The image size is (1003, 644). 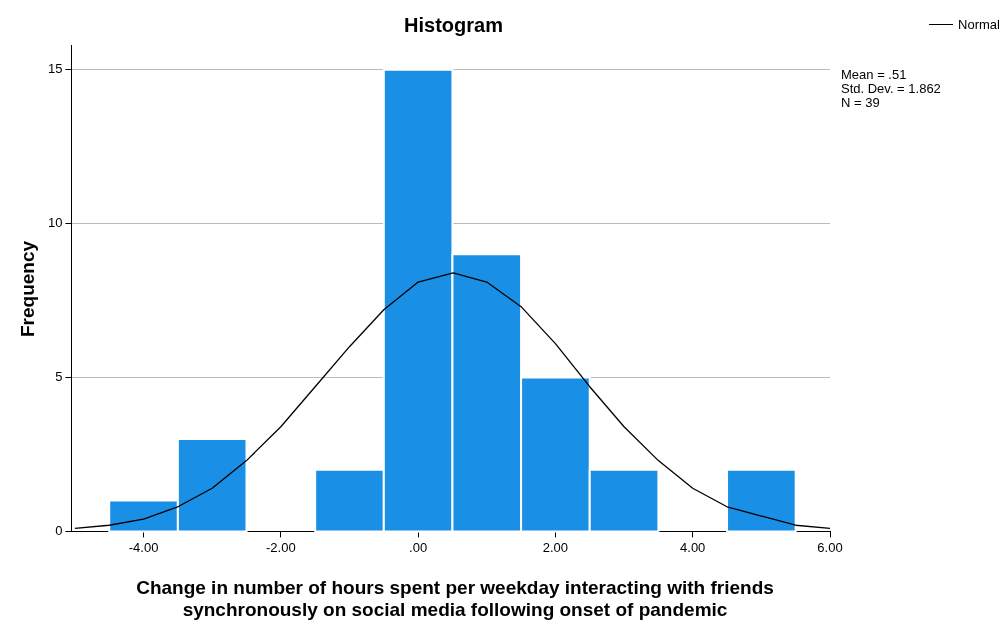 I want to click on y-tick-label: 0, so click(x=59, y=530).